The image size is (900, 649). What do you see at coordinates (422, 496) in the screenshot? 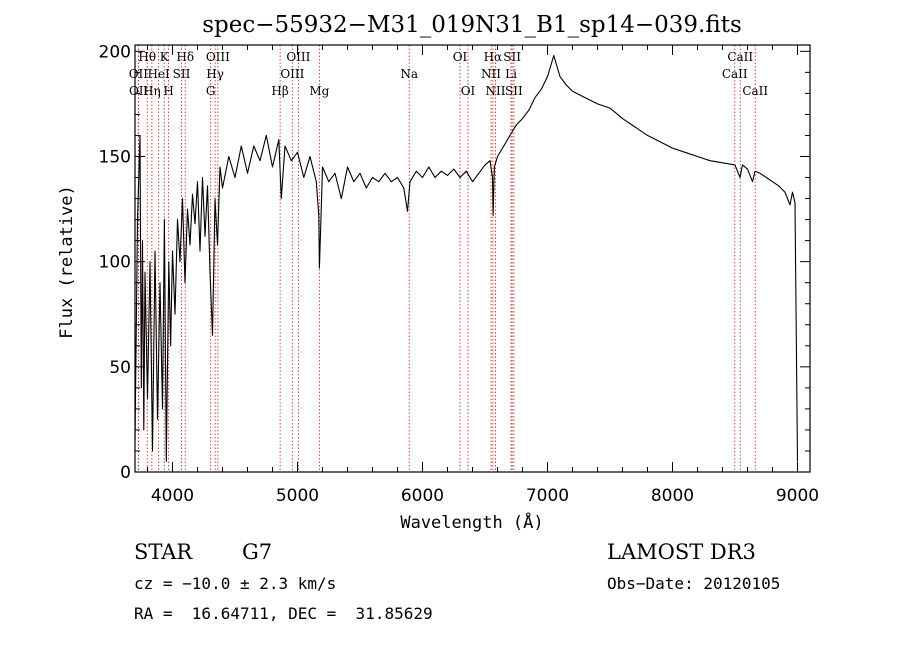
I see `x-tick-label: 6000` at bounding box center [422, 496].